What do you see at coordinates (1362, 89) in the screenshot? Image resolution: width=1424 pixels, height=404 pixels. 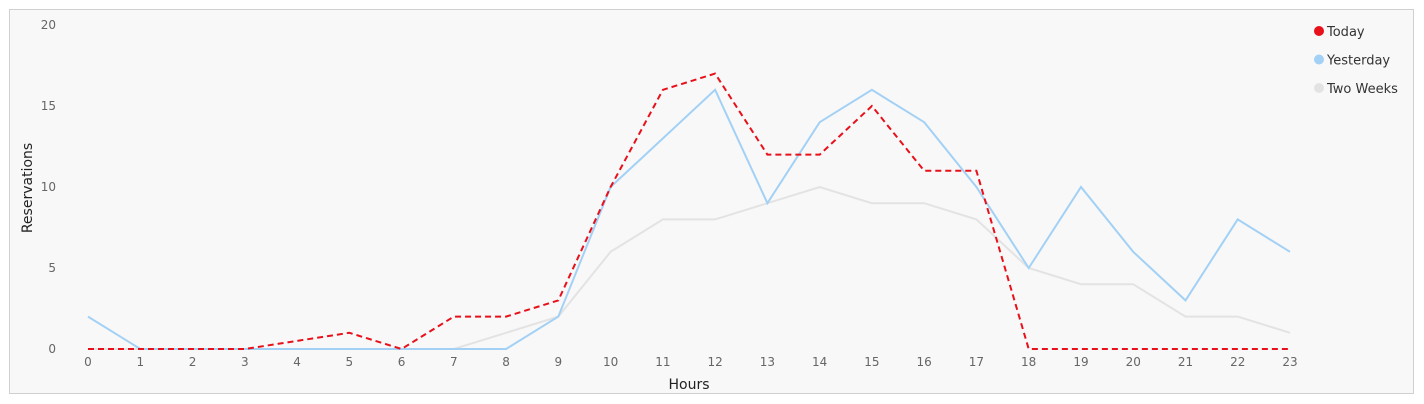 I see `legend-label-two-weeks: Two Weeks` at bounding box center [1362, 89].